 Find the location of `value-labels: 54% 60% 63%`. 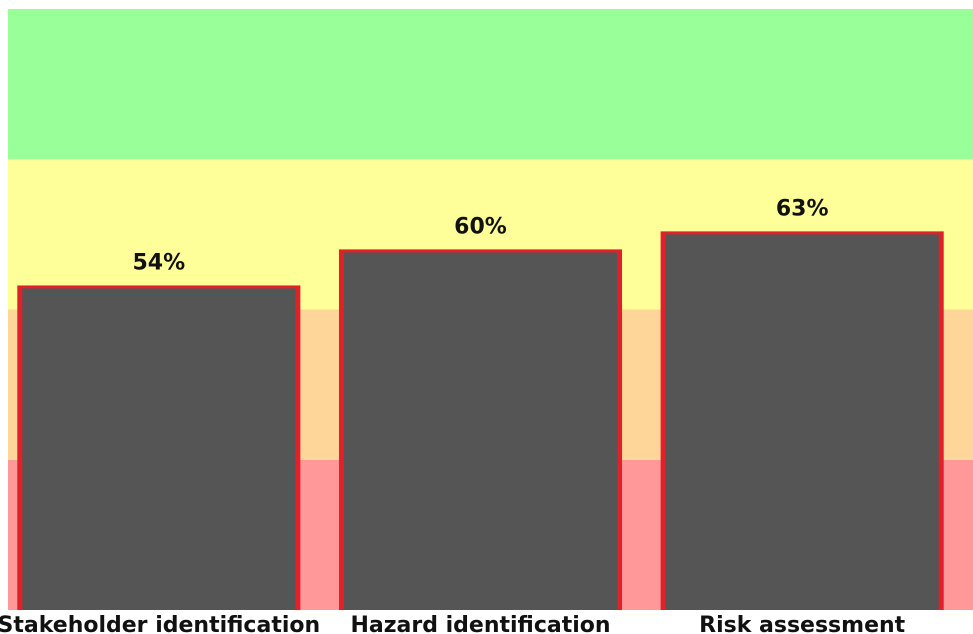

value-labels: 54% 60% 63% is located at coordinates (480, 235).